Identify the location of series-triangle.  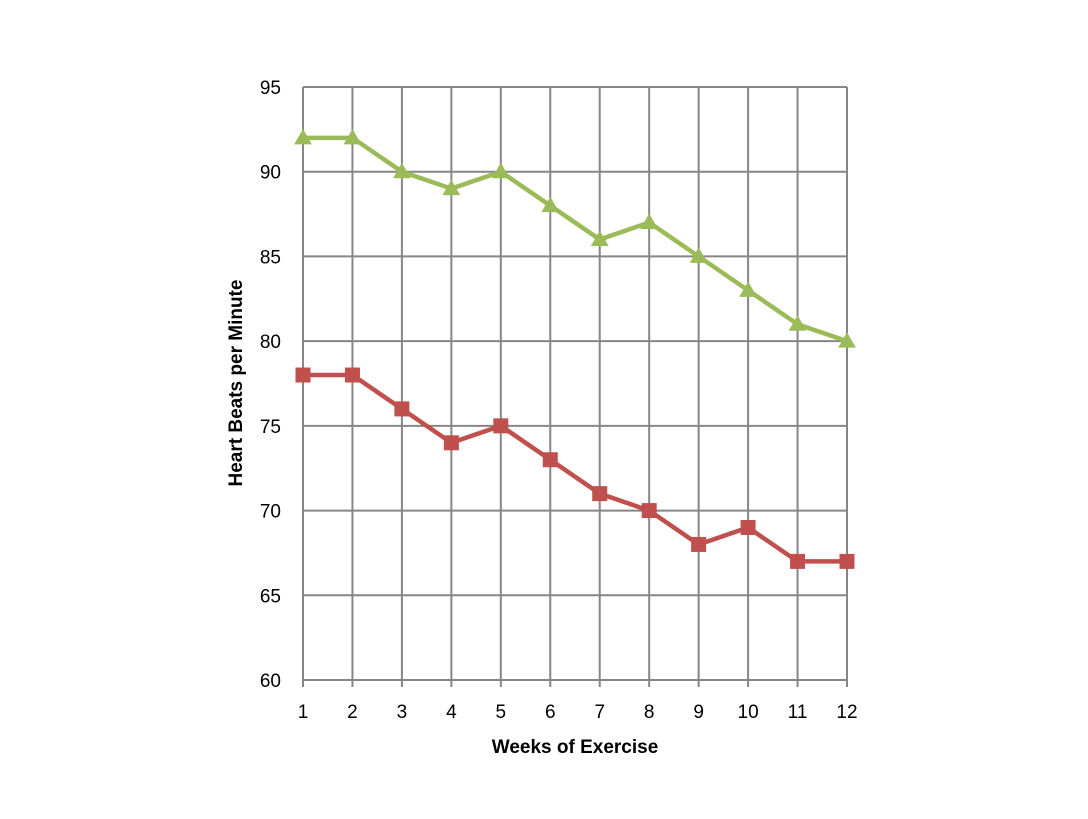
(575, 238).